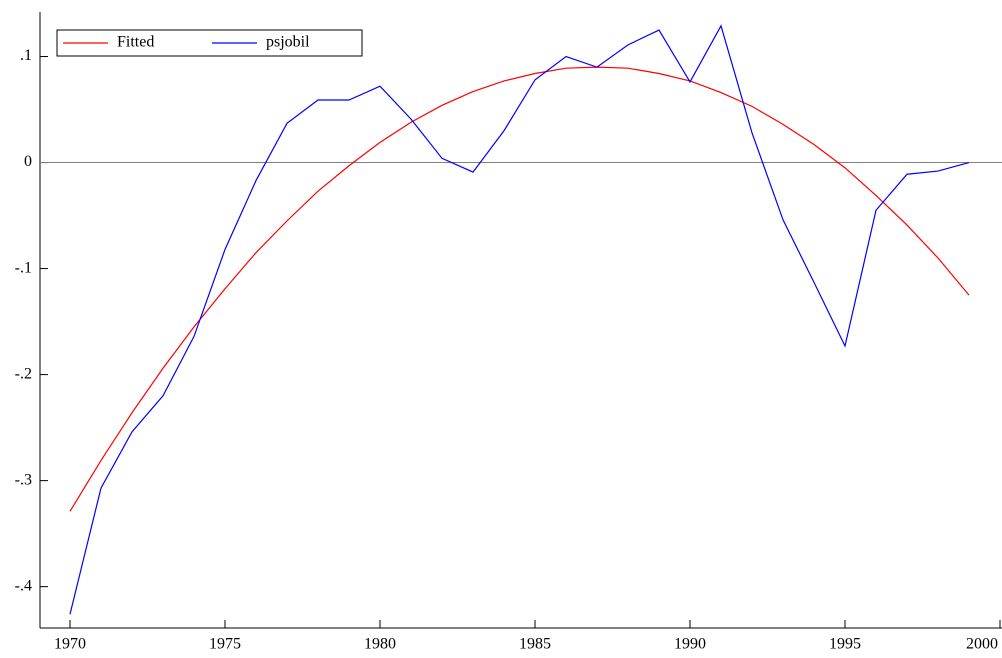  I want to click on x-tick-label: 1990, so click(690, 644).